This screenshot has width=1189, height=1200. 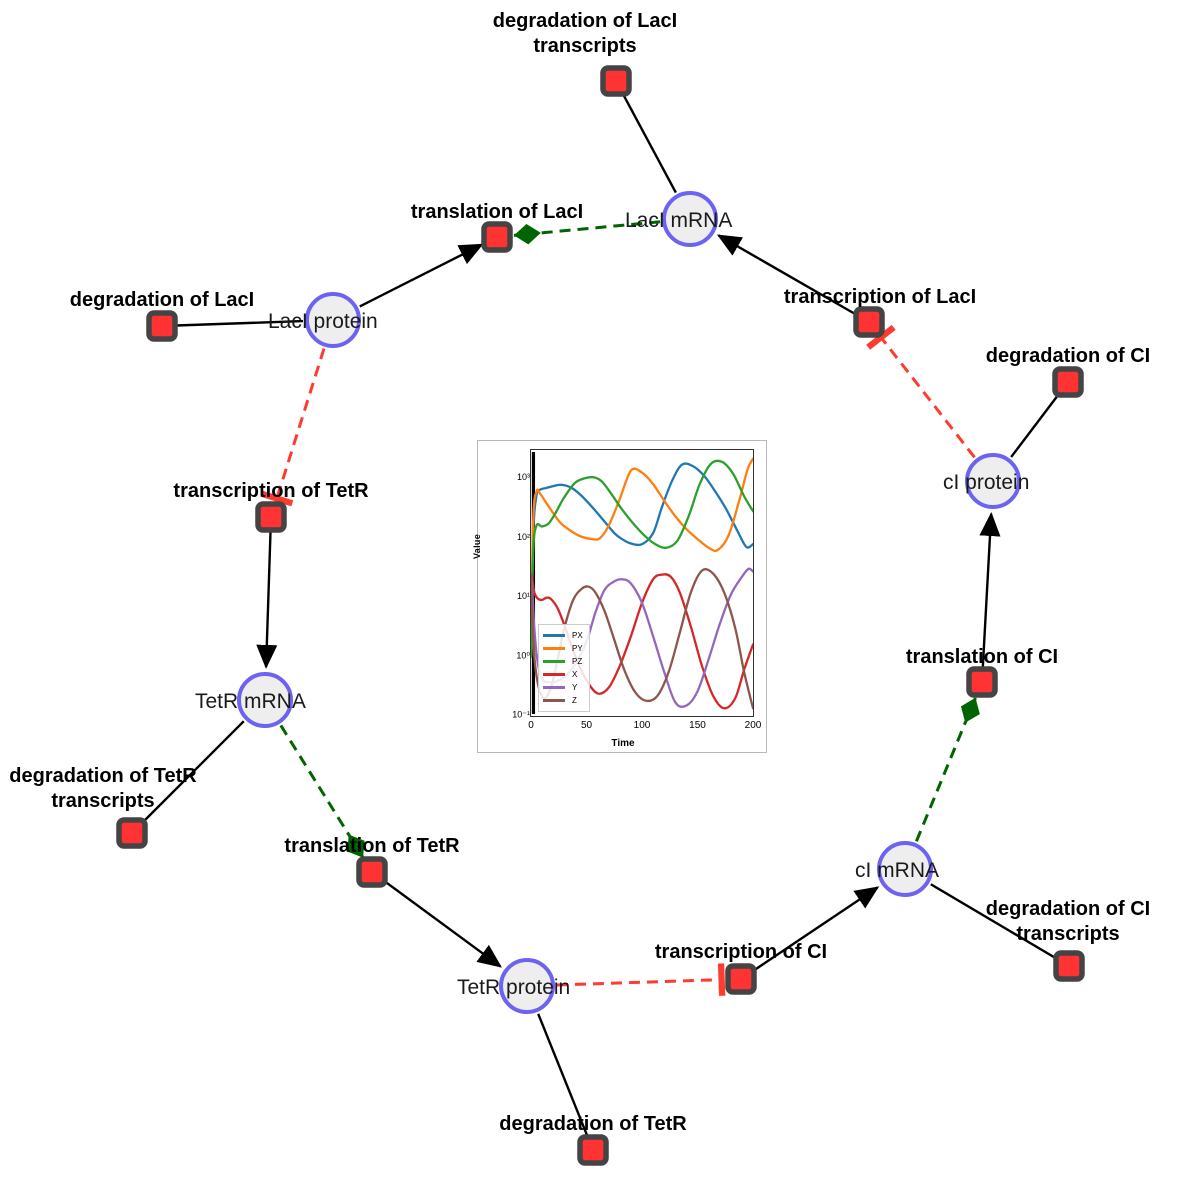 I want to click on reaction-label-transcription_laci: transcription of LacI, so click(x=880, y=297).